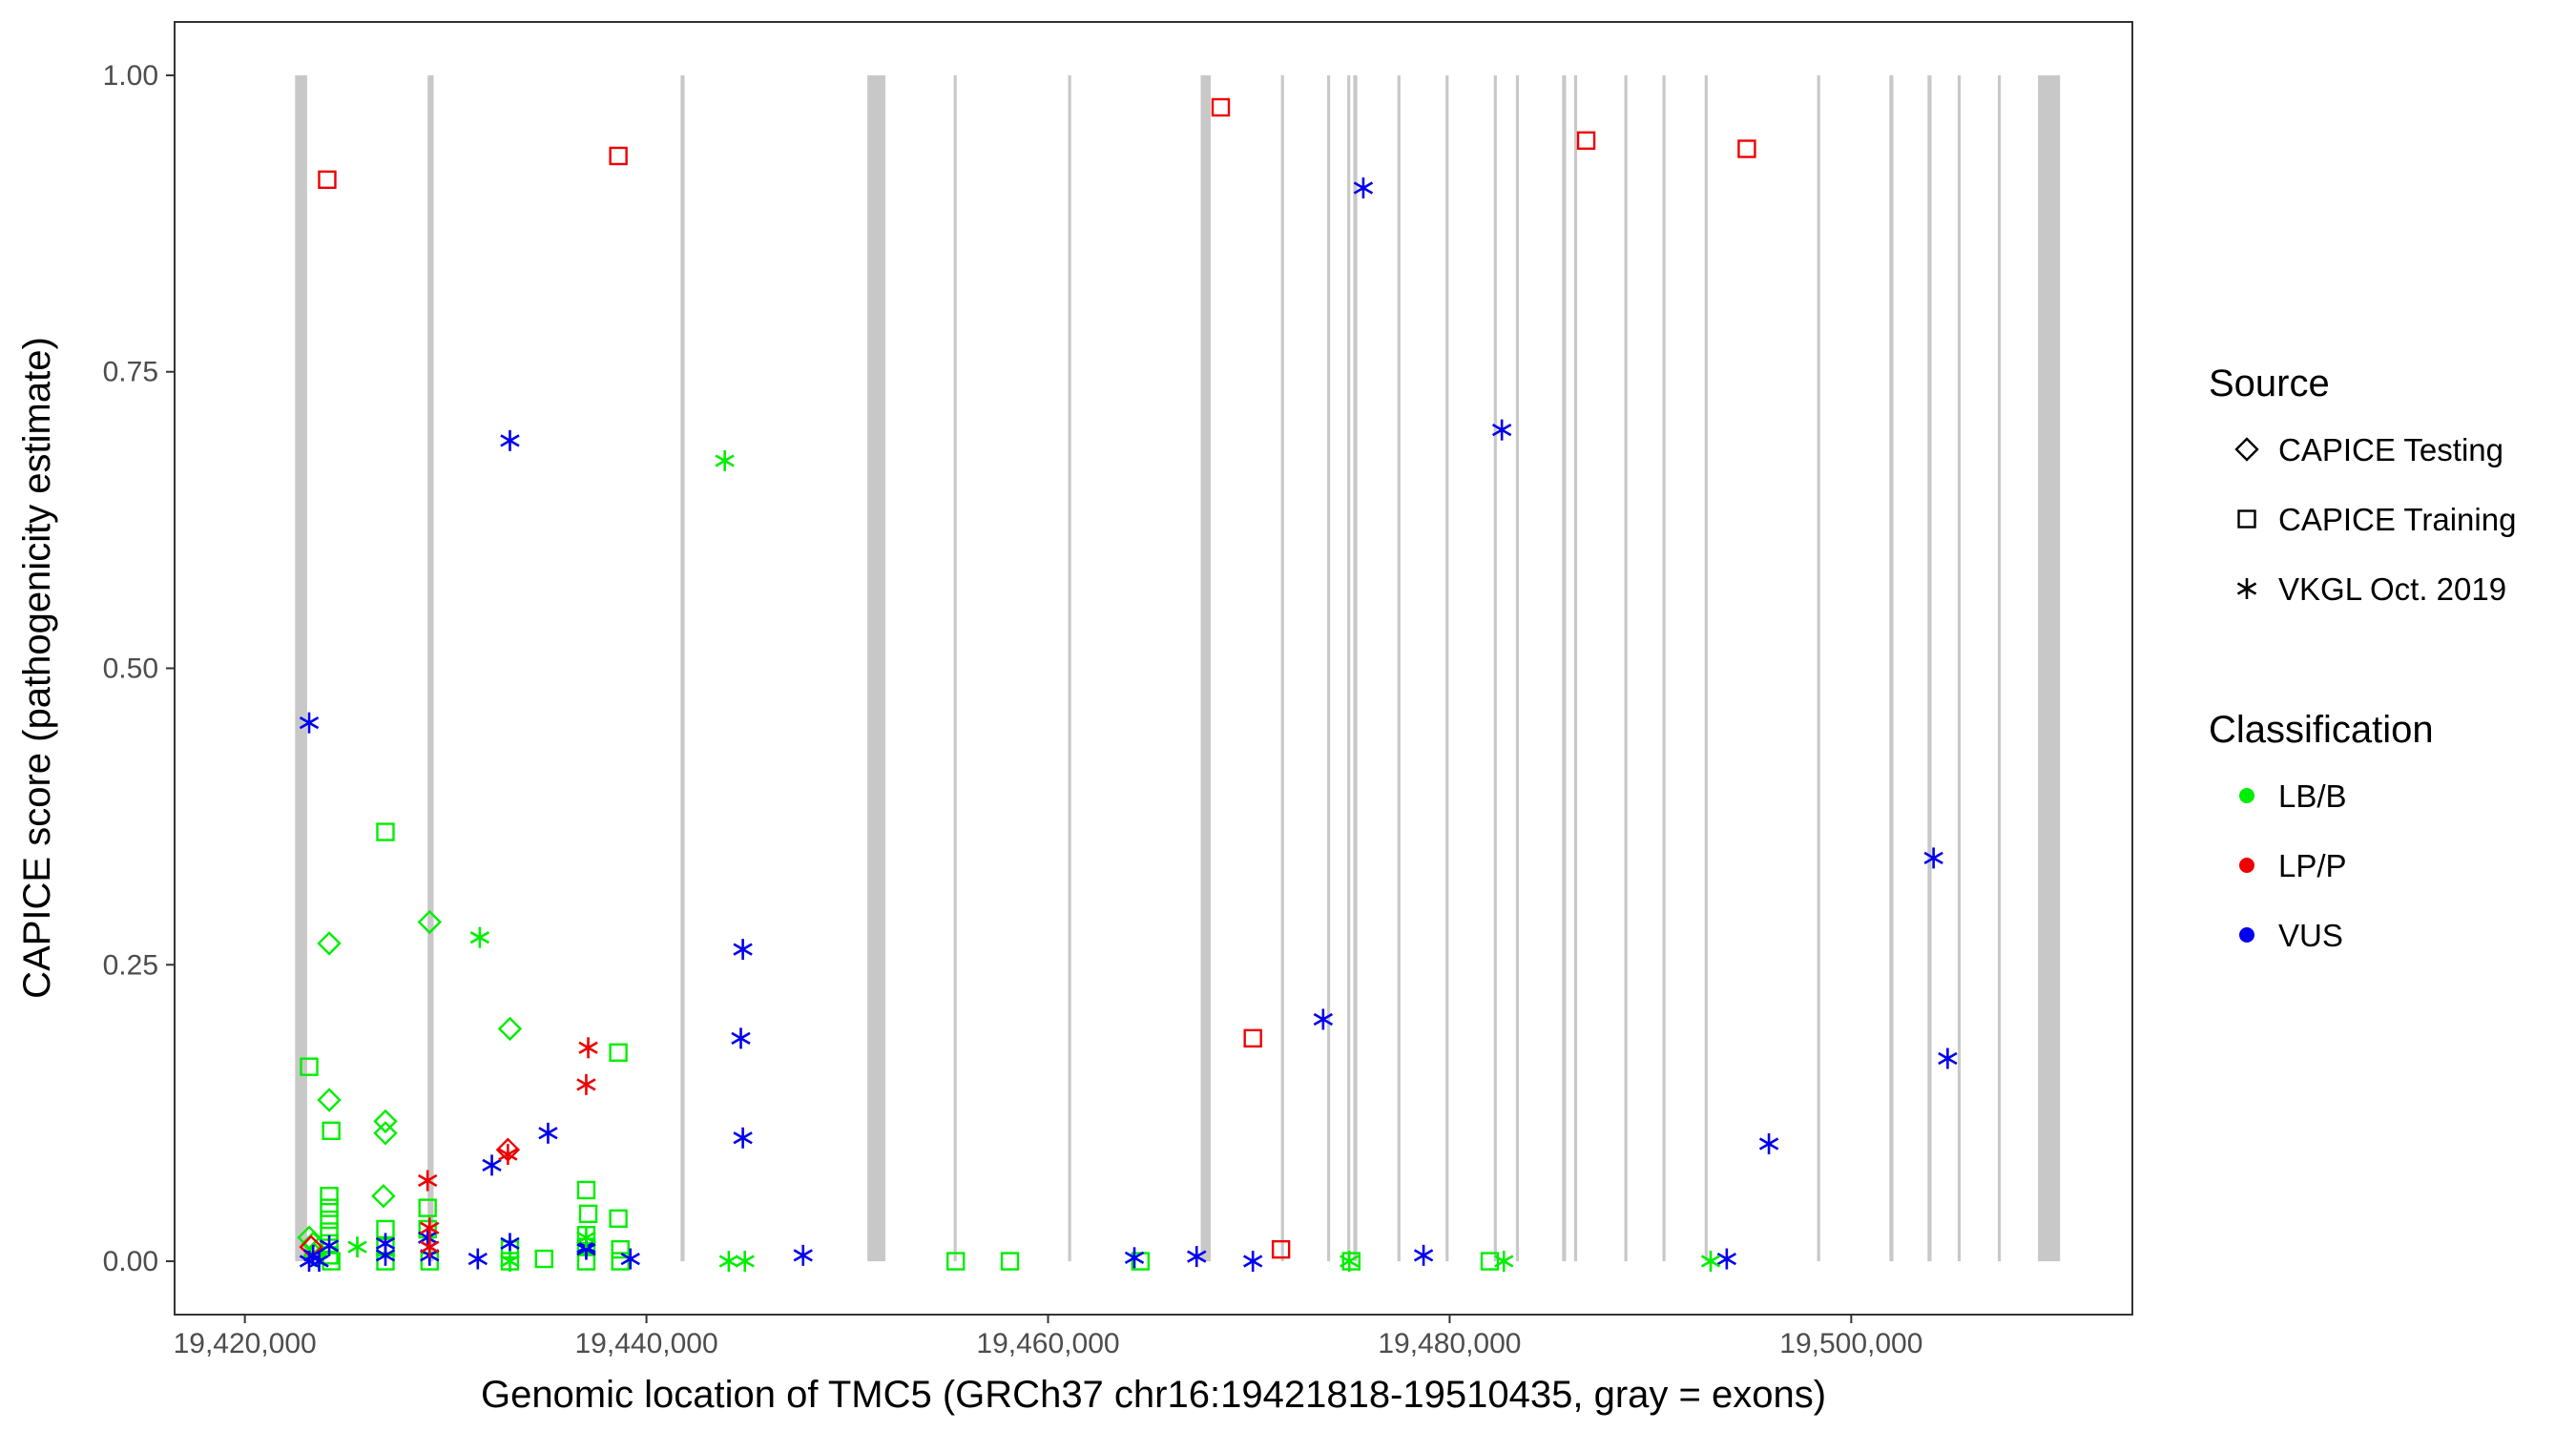 The image size is (2576, 1431). Describe the element at coordinates (245, 1343) in the screenshot. I see `x-tick-label: 19,420,000` at that location.